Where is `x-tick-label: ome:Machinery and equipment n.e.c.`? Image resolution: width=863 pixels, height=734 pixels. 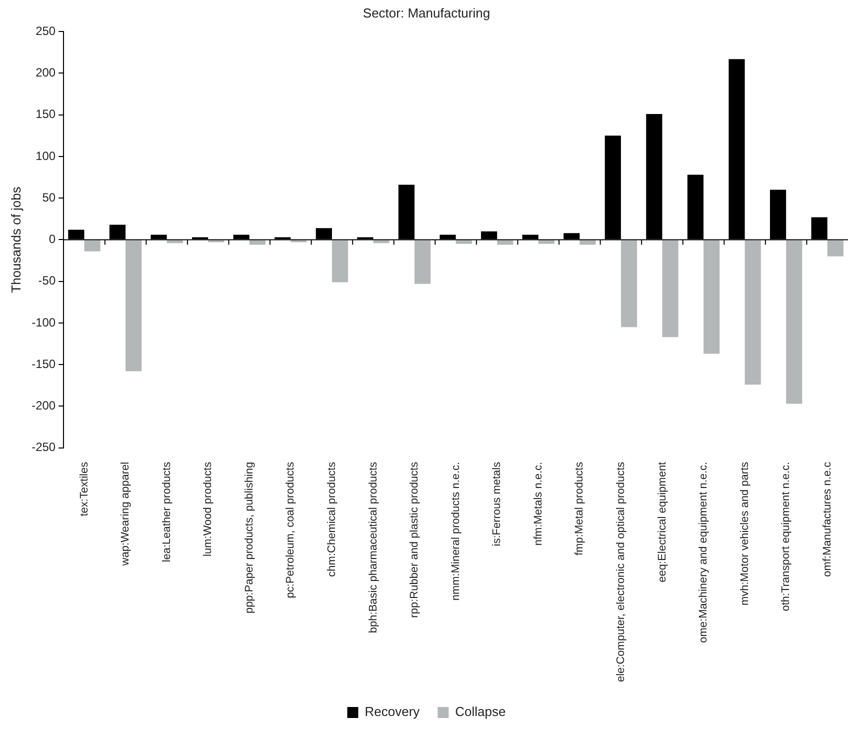
x-tick-label: ome:Machinery and equipment n.e.c. is located at coordinates (704, 552).